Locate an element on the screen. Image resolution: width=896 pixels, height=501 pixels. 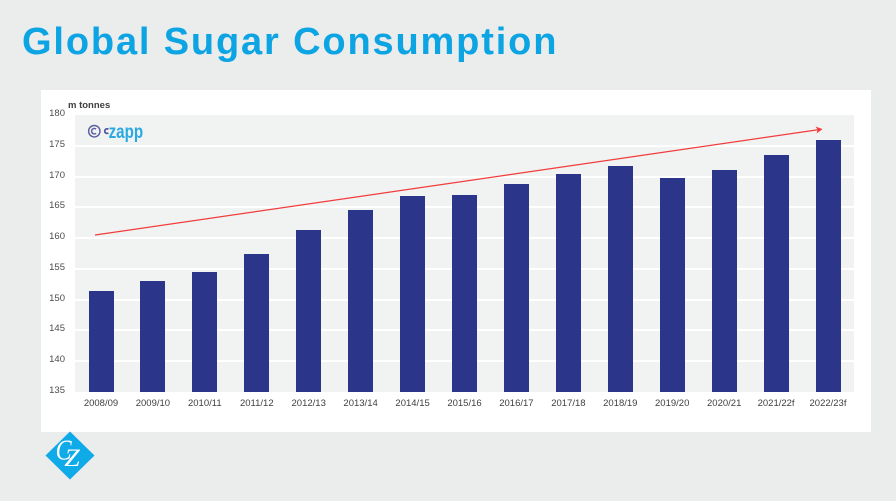
svg-text: C is located at coordinates (64, 451).